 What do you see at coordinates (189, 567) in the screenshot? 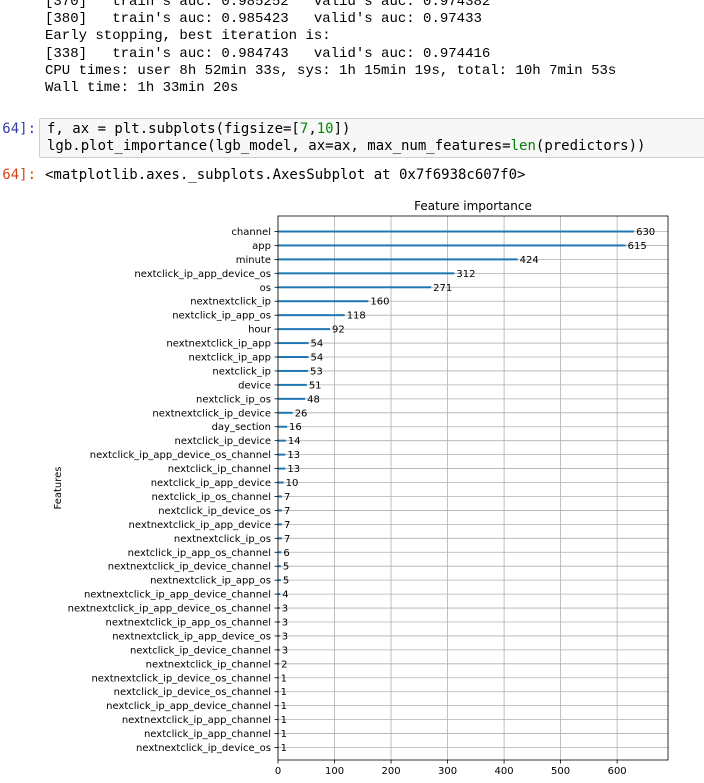
I see `category-label: nextnextclick_ip_device_channel` at bounding box center [189, 567].